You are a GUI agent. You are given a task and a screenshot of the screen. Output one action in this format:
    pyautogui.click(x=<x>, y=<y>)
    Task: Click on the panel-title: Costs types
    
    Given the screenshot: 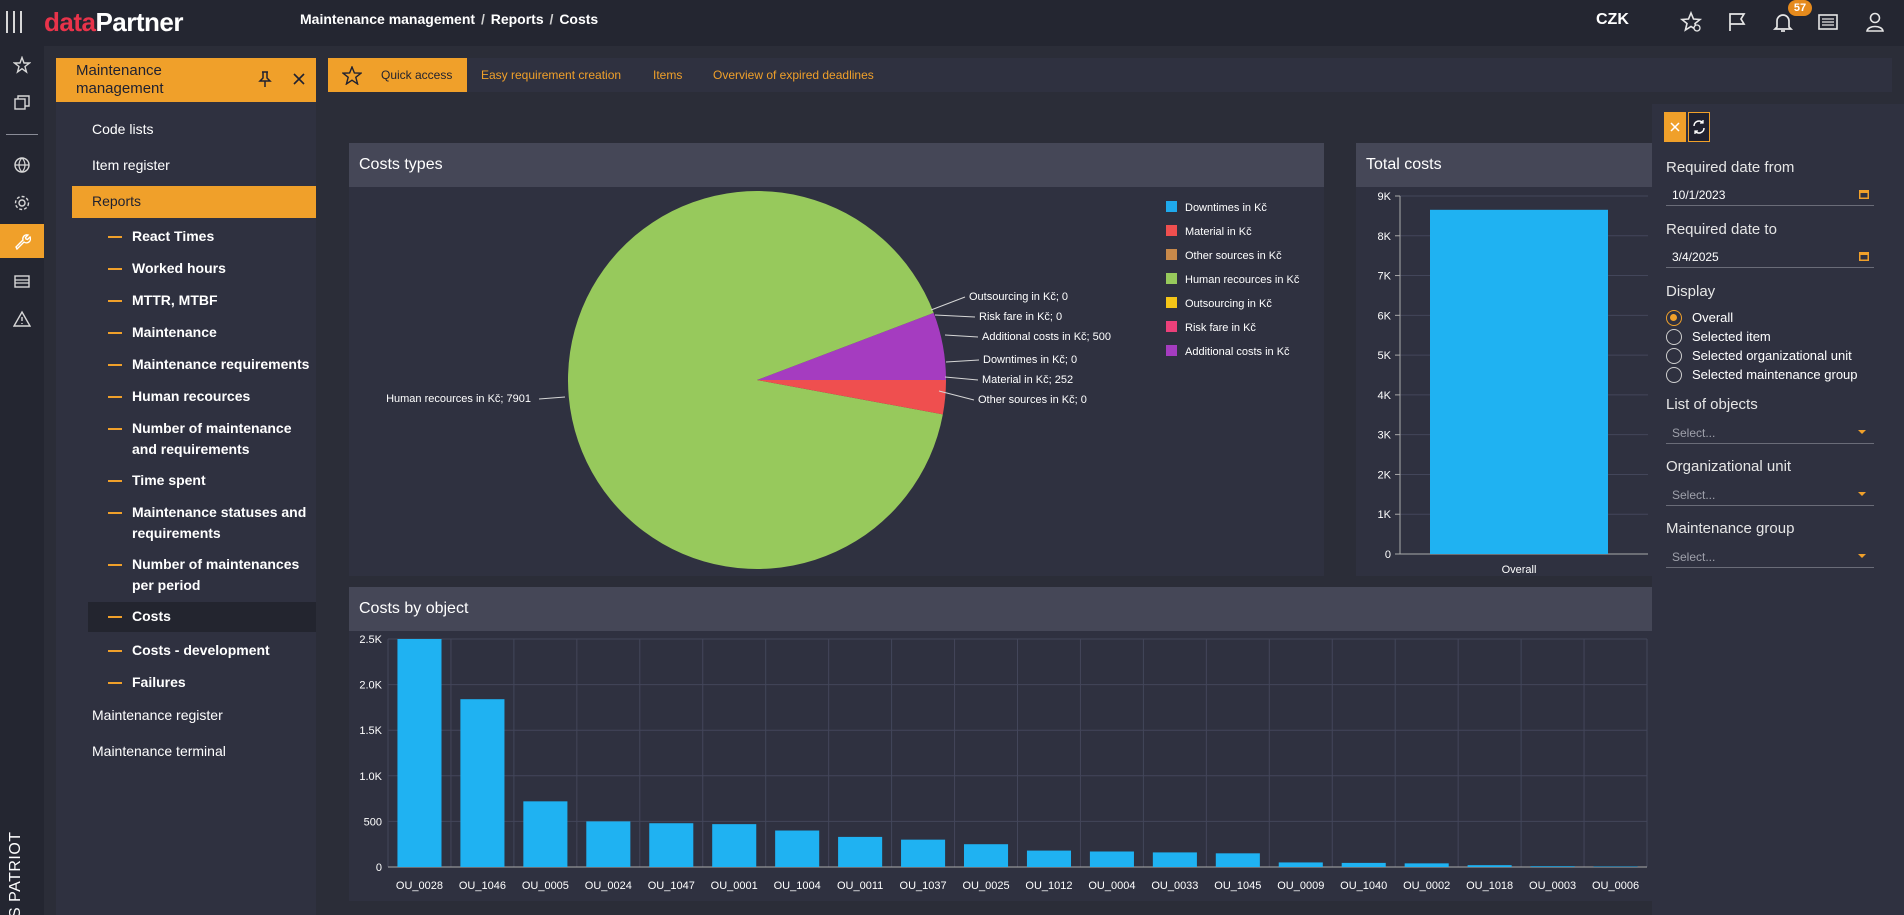 What is the action you would take?
    pyautogui.click(x=401, y=164)
    